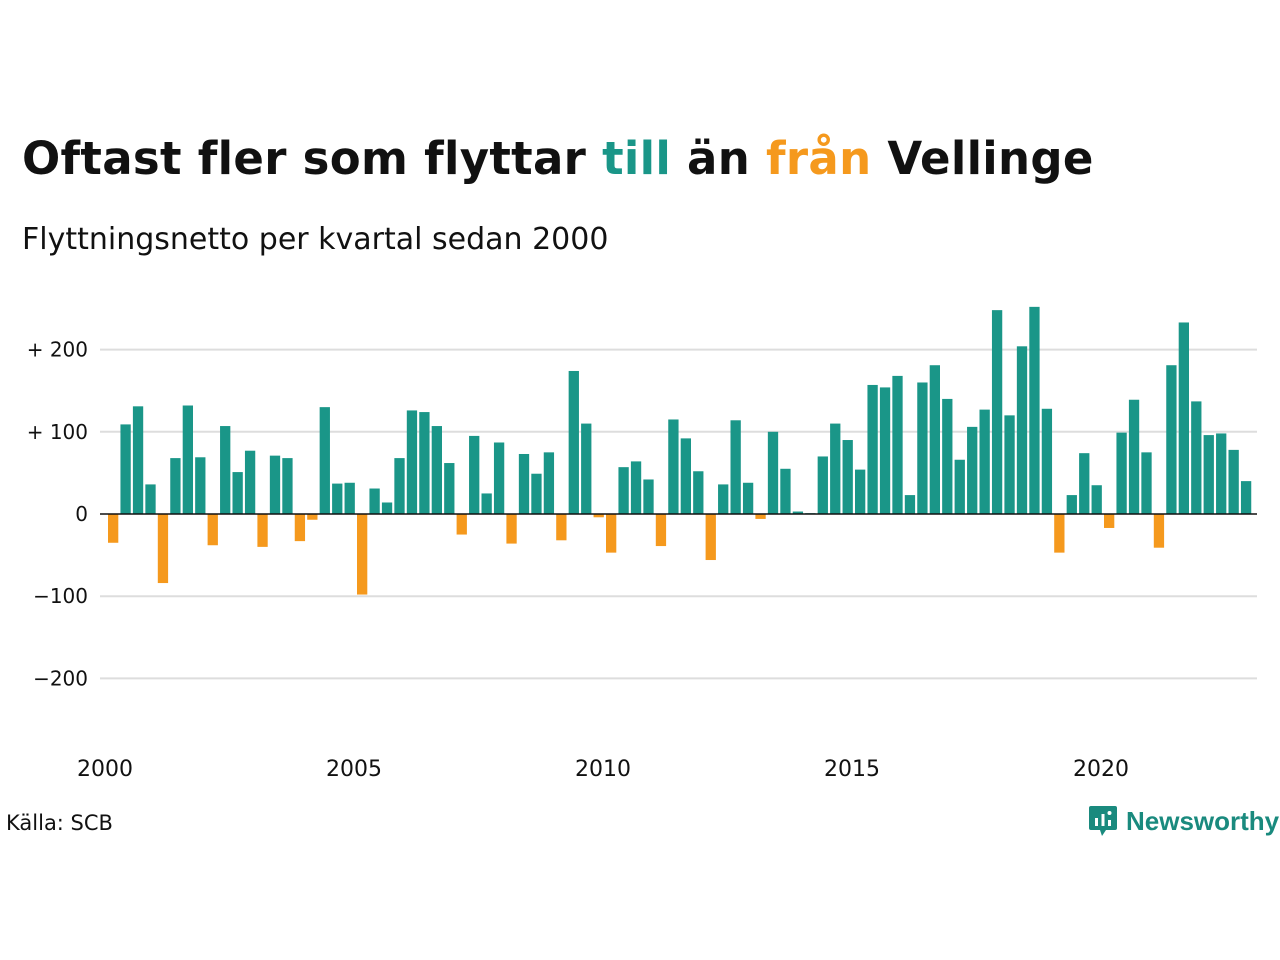 The image size is (1280, 960). I want to click on y-tick-label: + 200, so click(57, 350).